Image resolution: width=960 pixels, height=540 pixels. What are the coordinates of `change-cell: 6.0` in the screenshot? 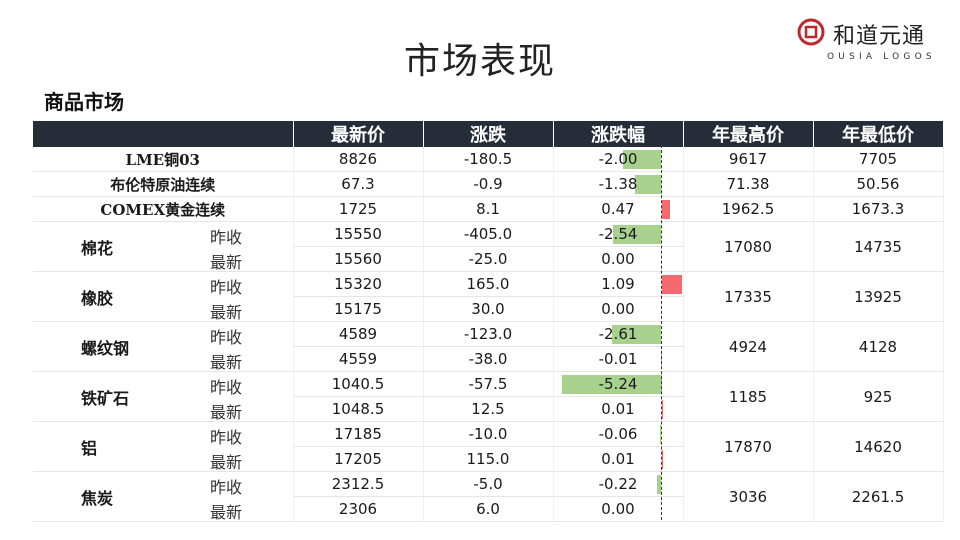 It's located at (488, 509).